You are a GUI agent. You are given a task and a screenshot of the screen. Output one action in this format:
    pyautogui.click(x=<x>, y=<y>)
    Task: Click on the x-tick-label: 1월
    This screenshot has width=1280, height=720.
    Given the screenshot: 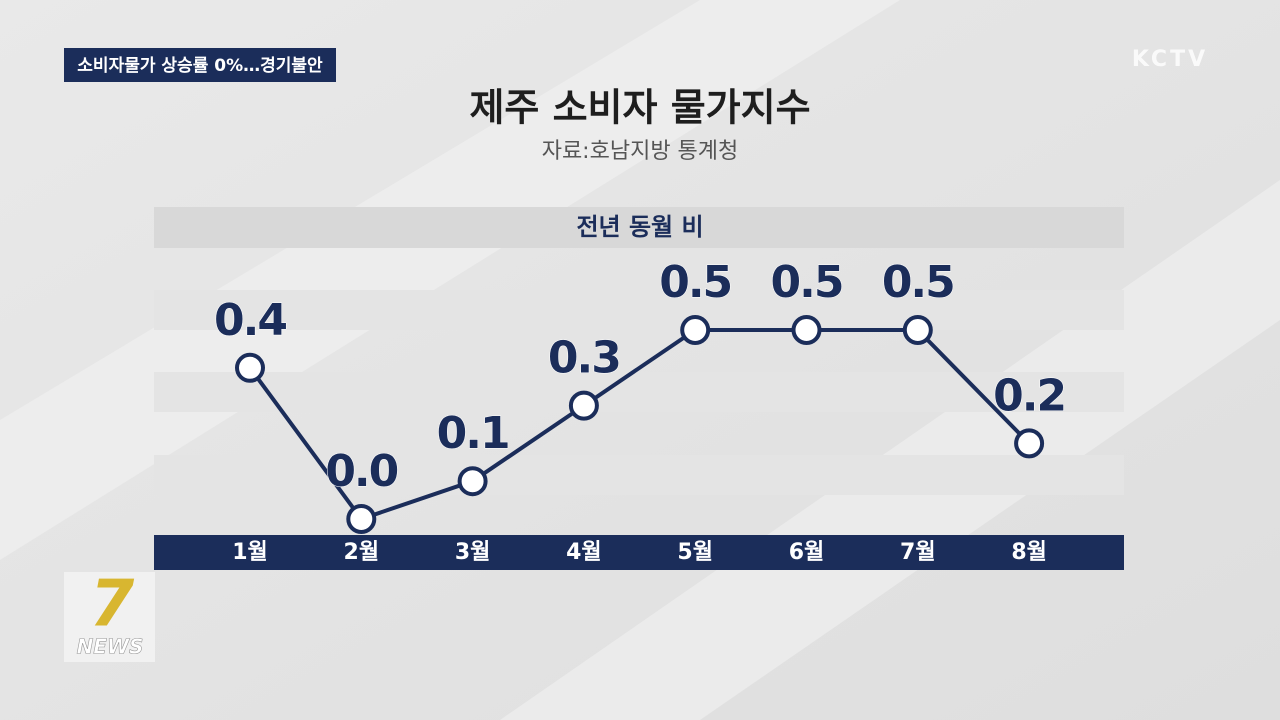 What is the action you would take?
    pyautogui.click(x=250, y=552)
    